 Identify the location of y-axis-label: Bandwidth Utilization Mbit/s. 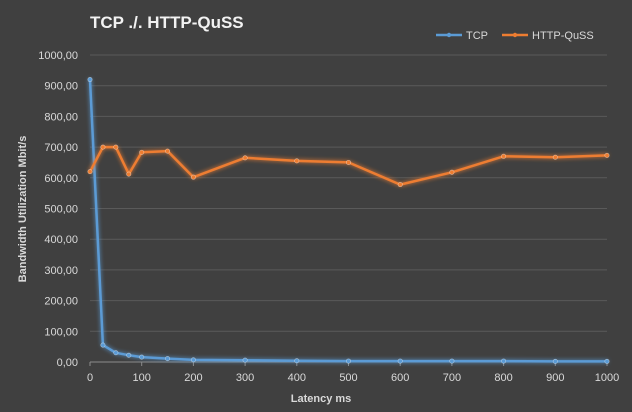
(23, 209).